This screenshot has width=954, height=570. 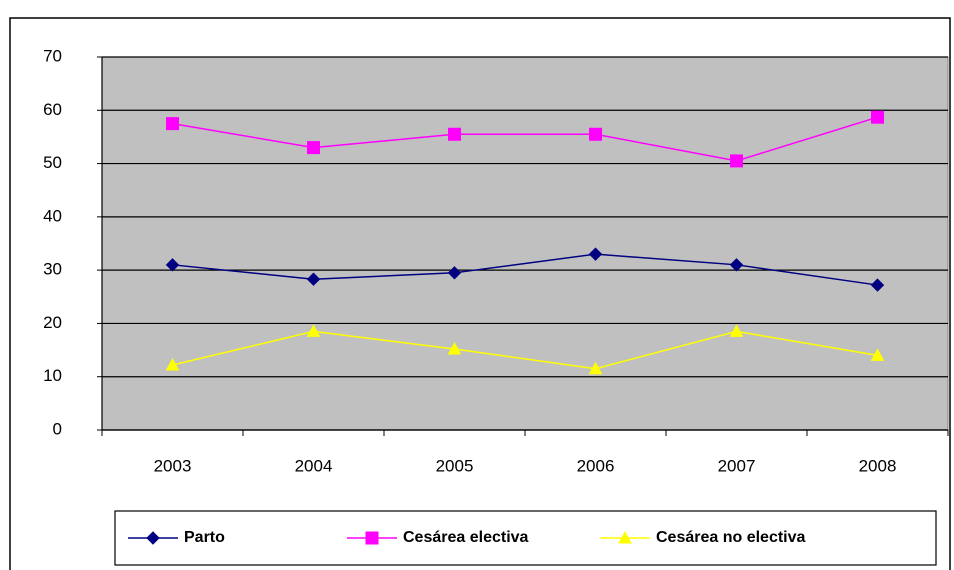 I want to click on x-tick-label: 2007, so click(x=737, y=465).